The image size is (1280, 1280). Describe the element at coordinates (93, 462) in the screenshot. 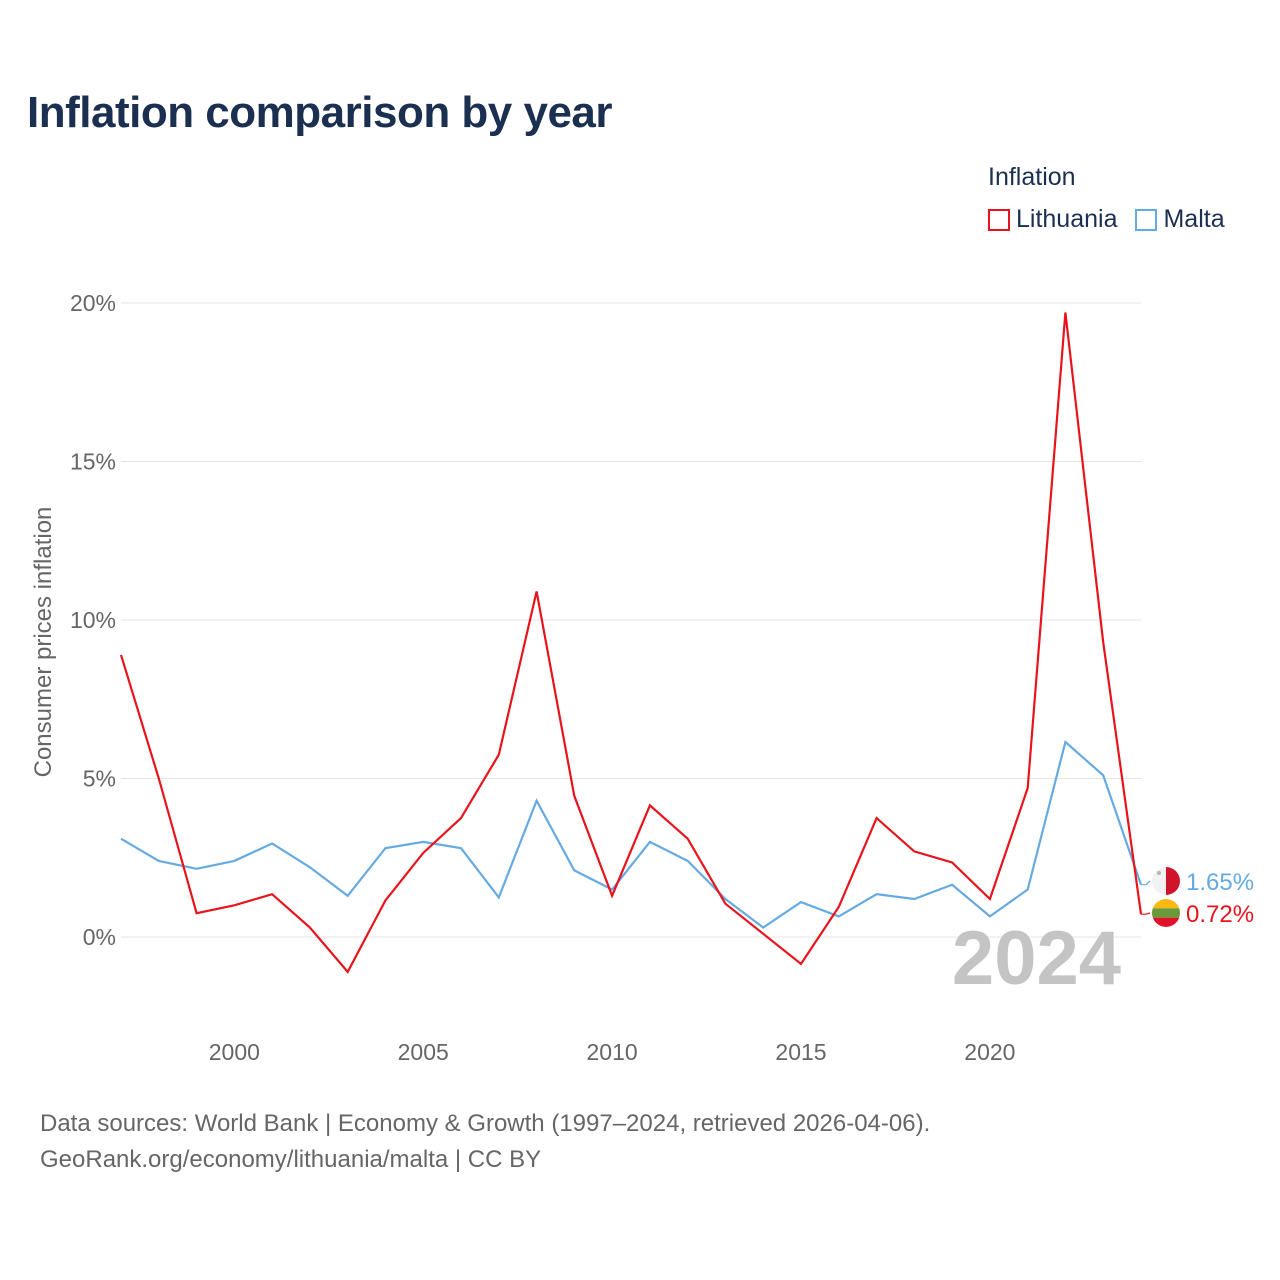

I see `y-tick-label: 15%` at that location.